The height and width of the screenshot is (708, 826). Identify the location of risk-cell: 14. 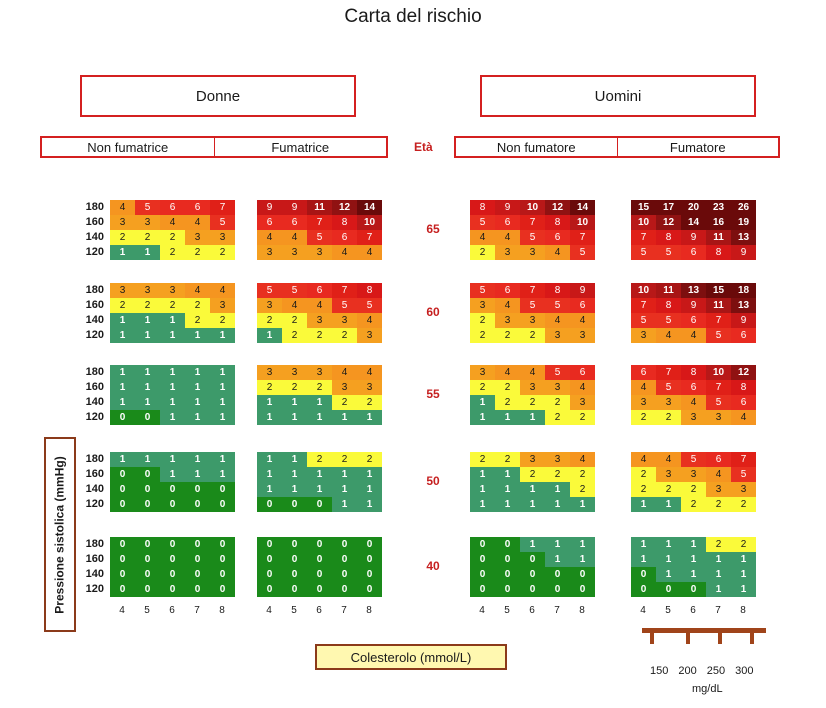
(582, 207).